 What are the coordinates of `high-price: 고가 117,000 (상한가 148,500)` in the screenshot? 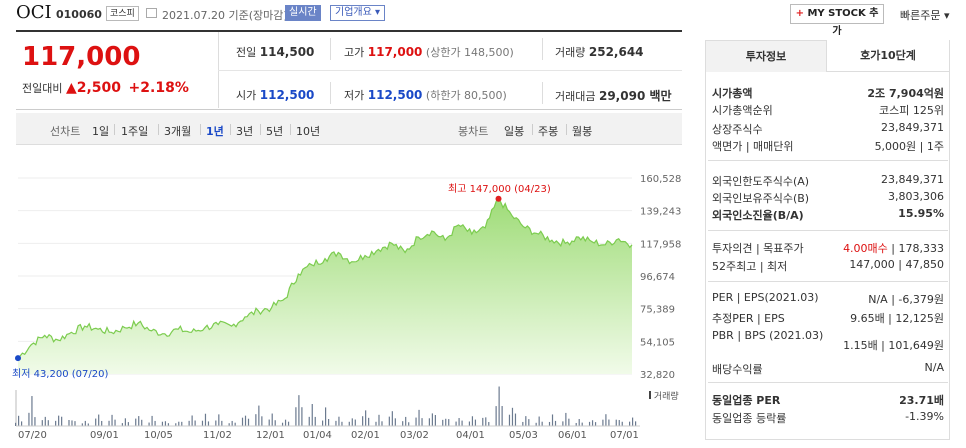 It's located at (429, 52).